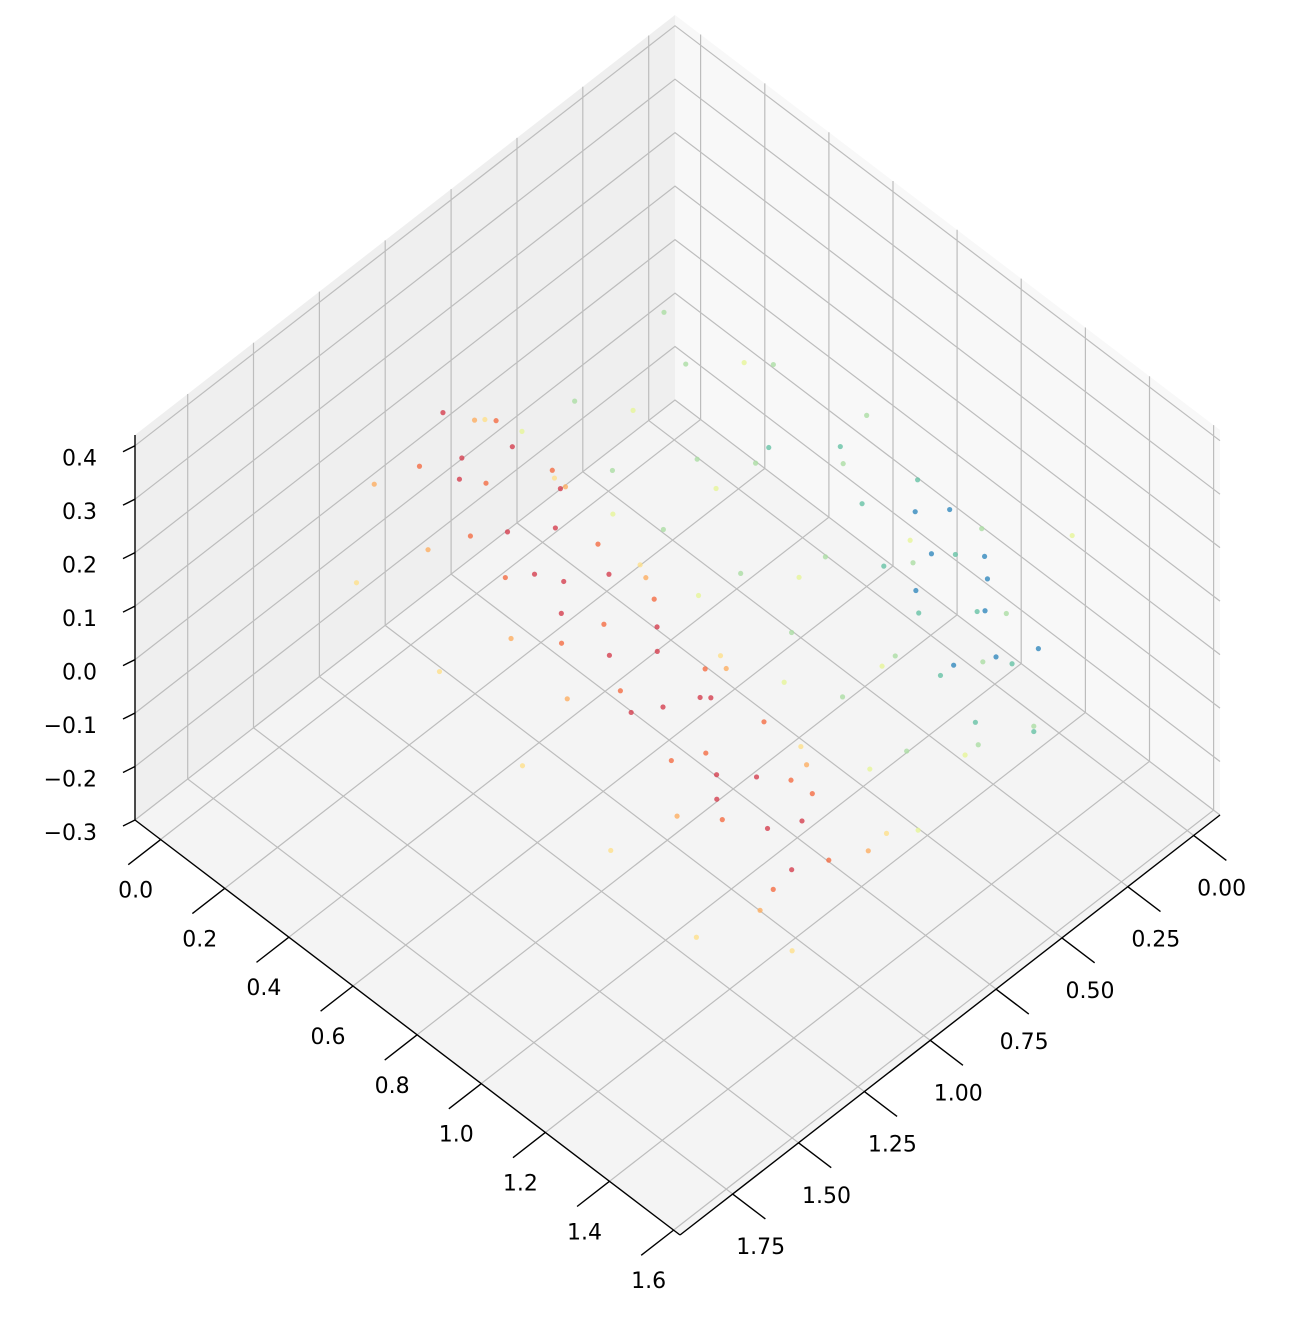  What do you see at coordinates (263, 988) in the screenshot?
I see `x-tick-label: 0.4` at bounding box center [263, 988].